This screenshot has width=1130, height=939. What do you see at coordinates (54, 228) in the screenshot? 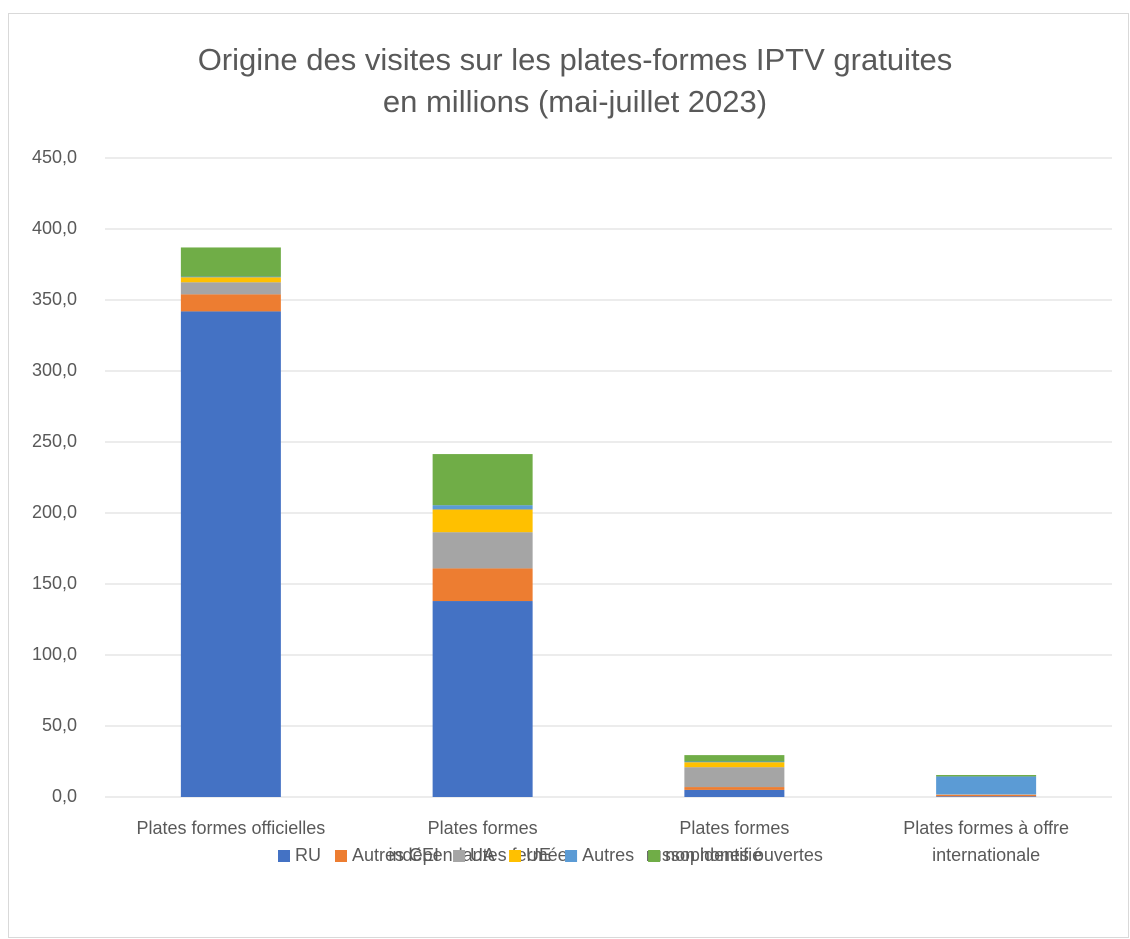
I see `y-tick-label: 400,0` at bounding box center [54, 228].